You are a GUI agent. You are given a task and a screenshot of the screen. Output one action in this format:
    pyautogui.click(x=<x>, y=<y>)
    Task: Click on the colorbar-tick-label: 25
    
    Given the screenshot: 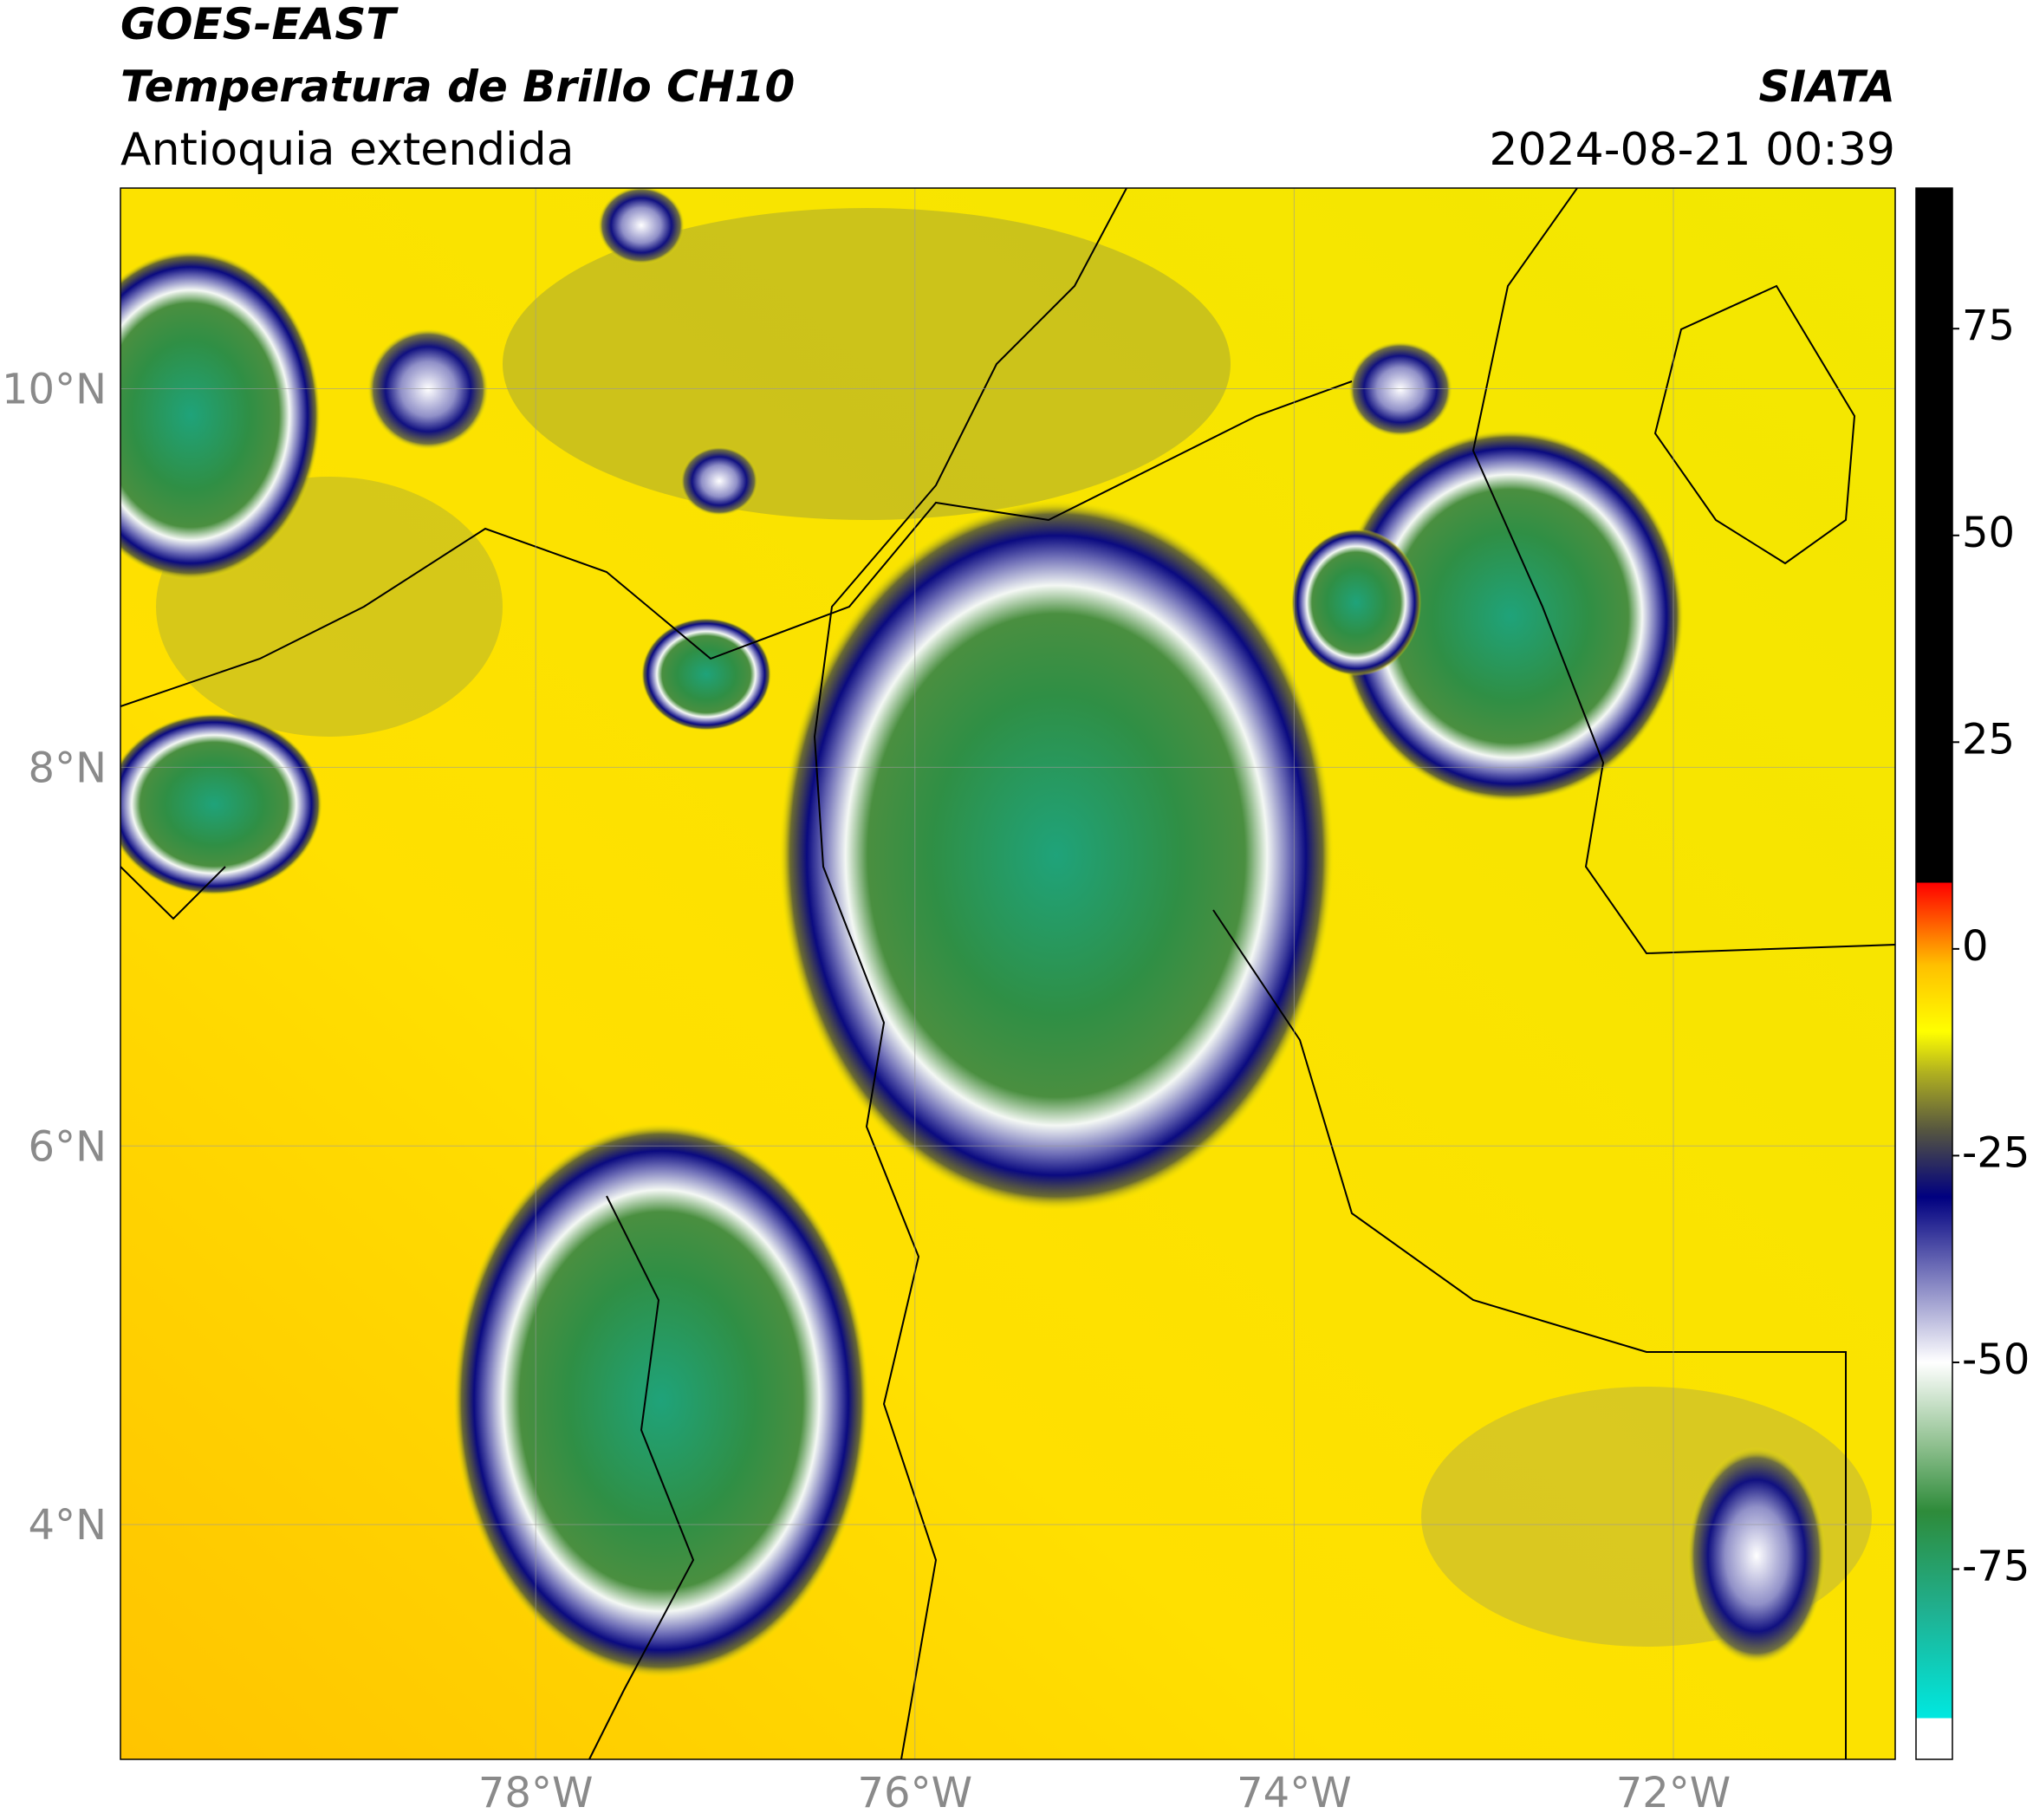 What is the action you would take?
    pyautogui.click(x=1989, y=739)
    